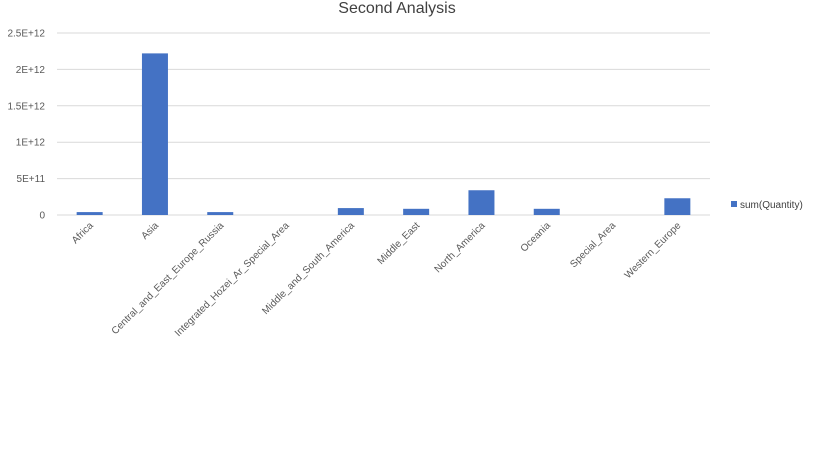 Image resolution: width=819 pixels, height=460 pixels. I want to click on x-tick-label: North_America, so click(460, 247).